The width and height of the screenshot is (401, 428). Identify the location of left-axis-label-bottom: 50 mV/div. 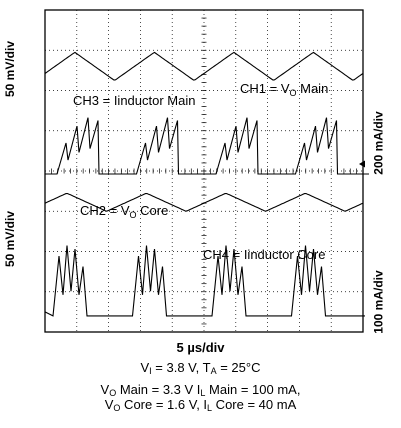
(10, 239).